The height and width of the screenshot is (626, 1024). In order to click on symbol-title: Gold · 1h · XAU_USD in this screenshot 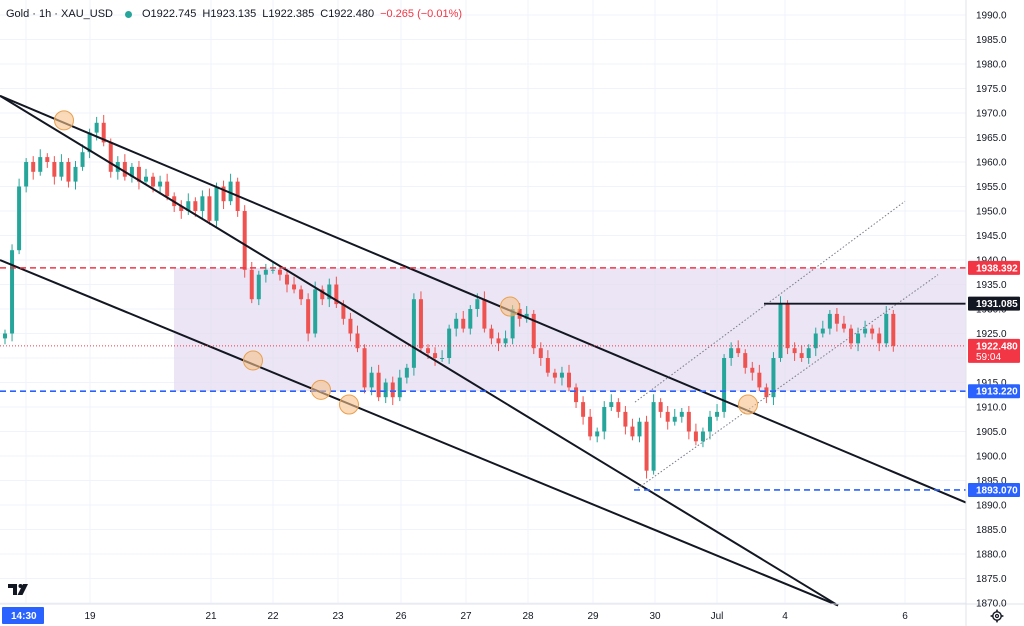, I will do `click(59, 14)`.